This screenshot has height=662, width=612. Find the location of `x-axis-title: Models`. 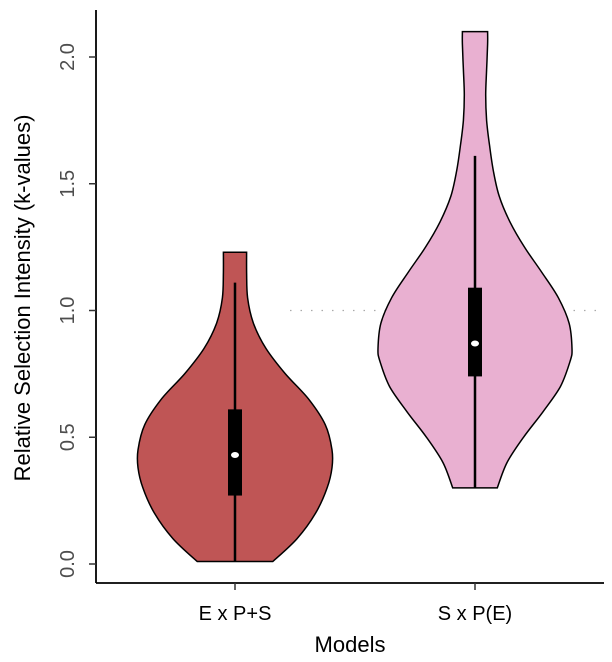

x-axis-title: Models is located at coordinates (350, 644).